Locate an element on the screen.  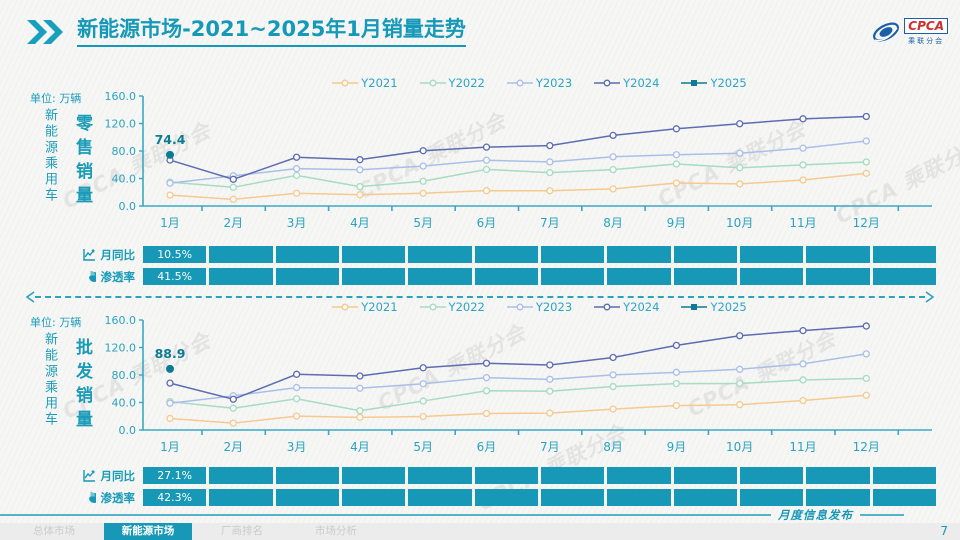
legend-item-Y2022: Y2022 is located at coordinates (452, 307).